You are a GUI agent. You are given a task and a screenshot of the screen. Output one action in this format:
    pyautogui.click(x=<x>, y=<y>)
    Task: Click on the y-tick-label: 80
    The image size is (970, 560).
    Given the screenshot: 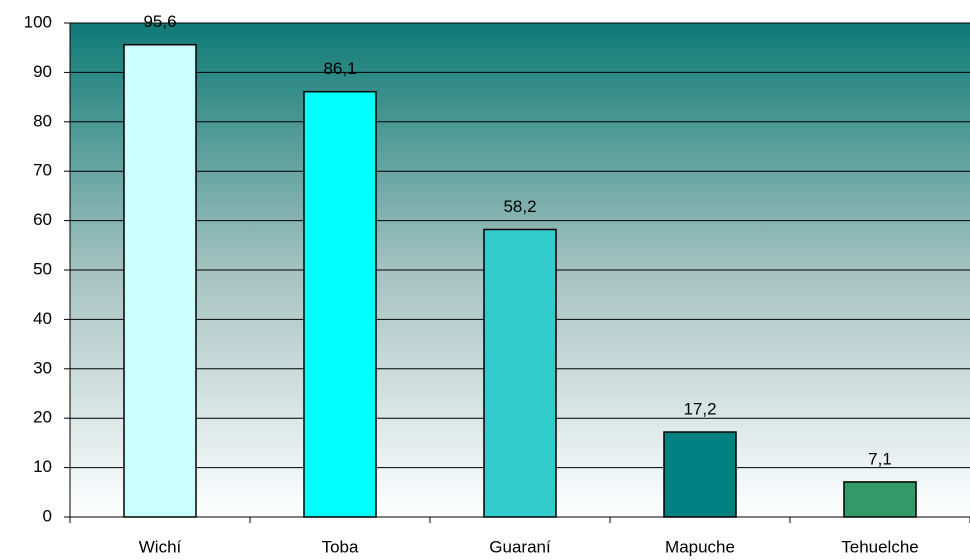 What is the action you would take?
    pyautogui.click(x=42, y=120)
    